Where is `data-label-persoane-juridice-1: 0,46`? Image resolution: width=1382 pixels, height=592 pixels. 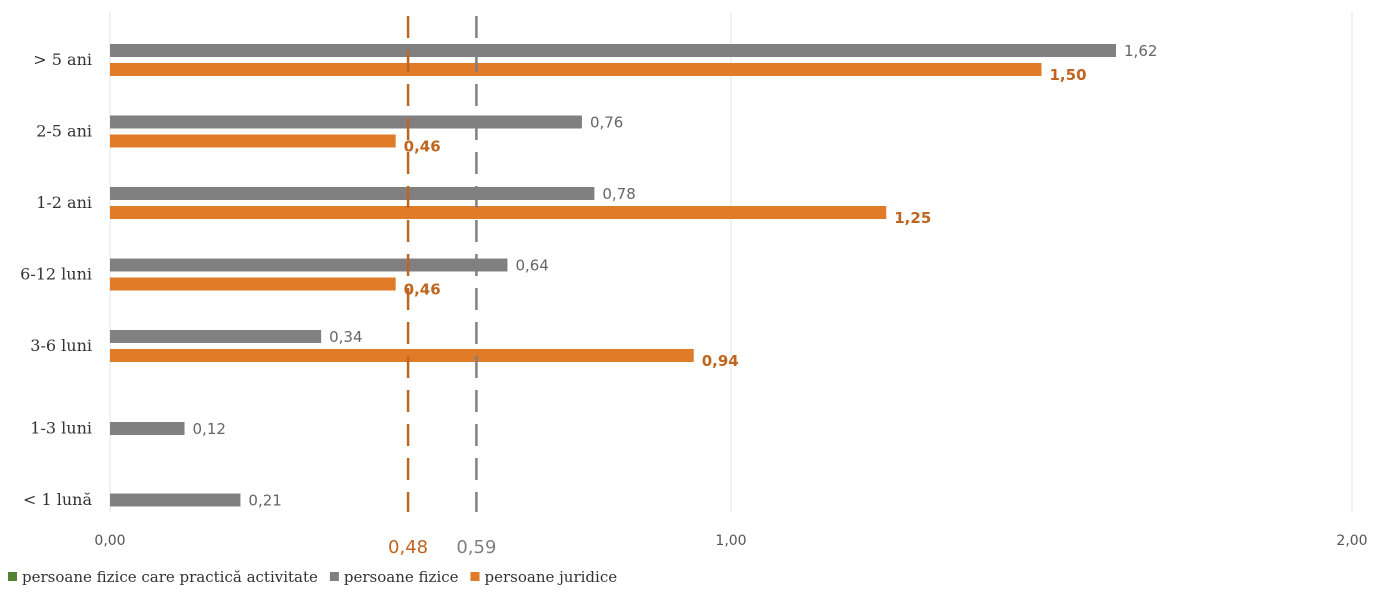 data-label-persoane-juridice-1: 0,46 is located at coordinates (422, 147).